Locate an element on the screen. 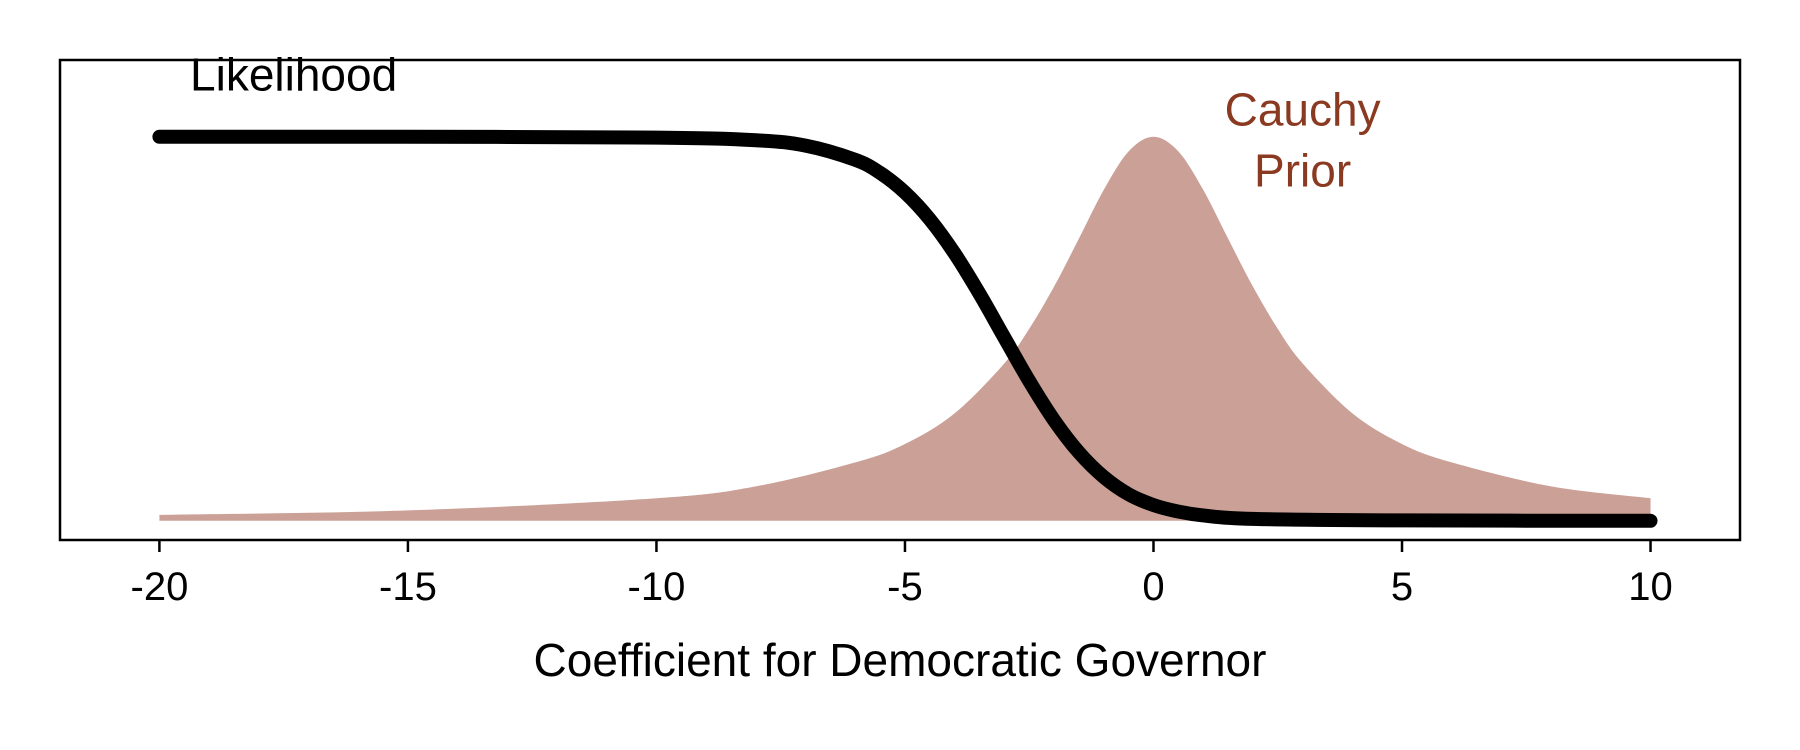  x-tick-label: -5 is located at coordinates (905, 587).